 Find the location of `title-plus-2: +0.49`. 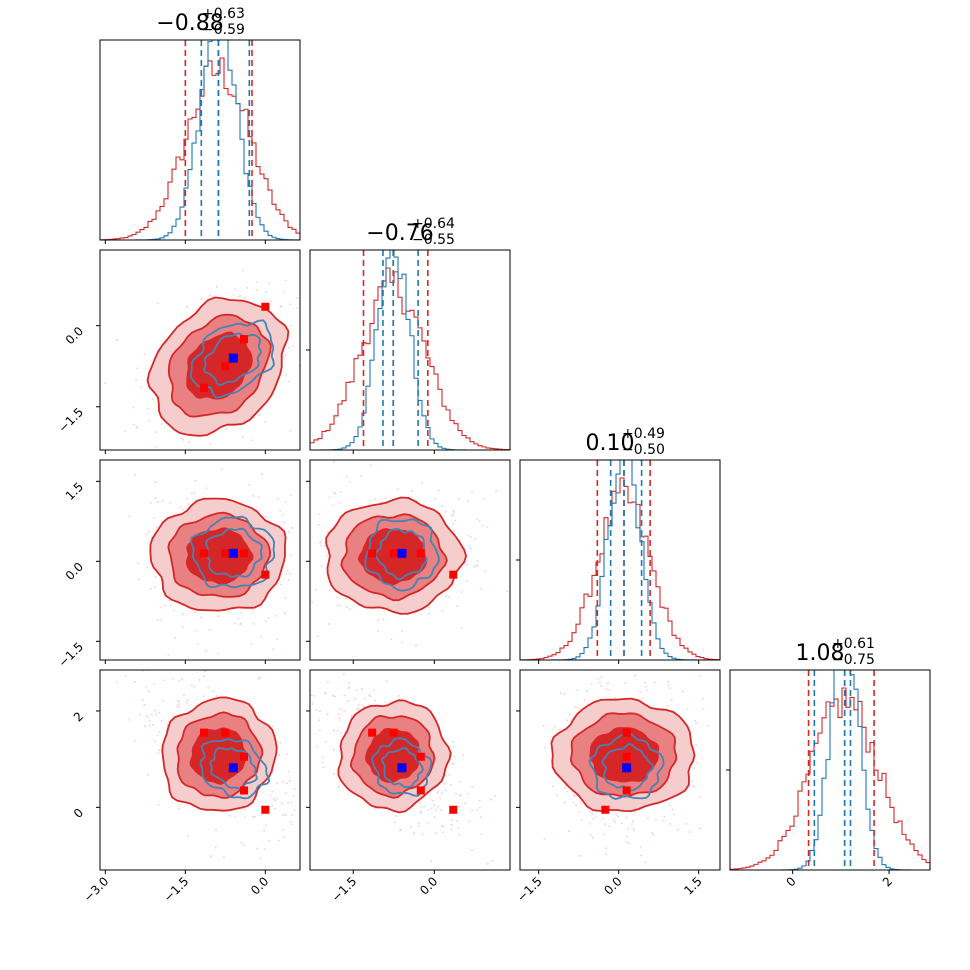

title-plus-2: +0.49 is located at coordinates (643, 434).